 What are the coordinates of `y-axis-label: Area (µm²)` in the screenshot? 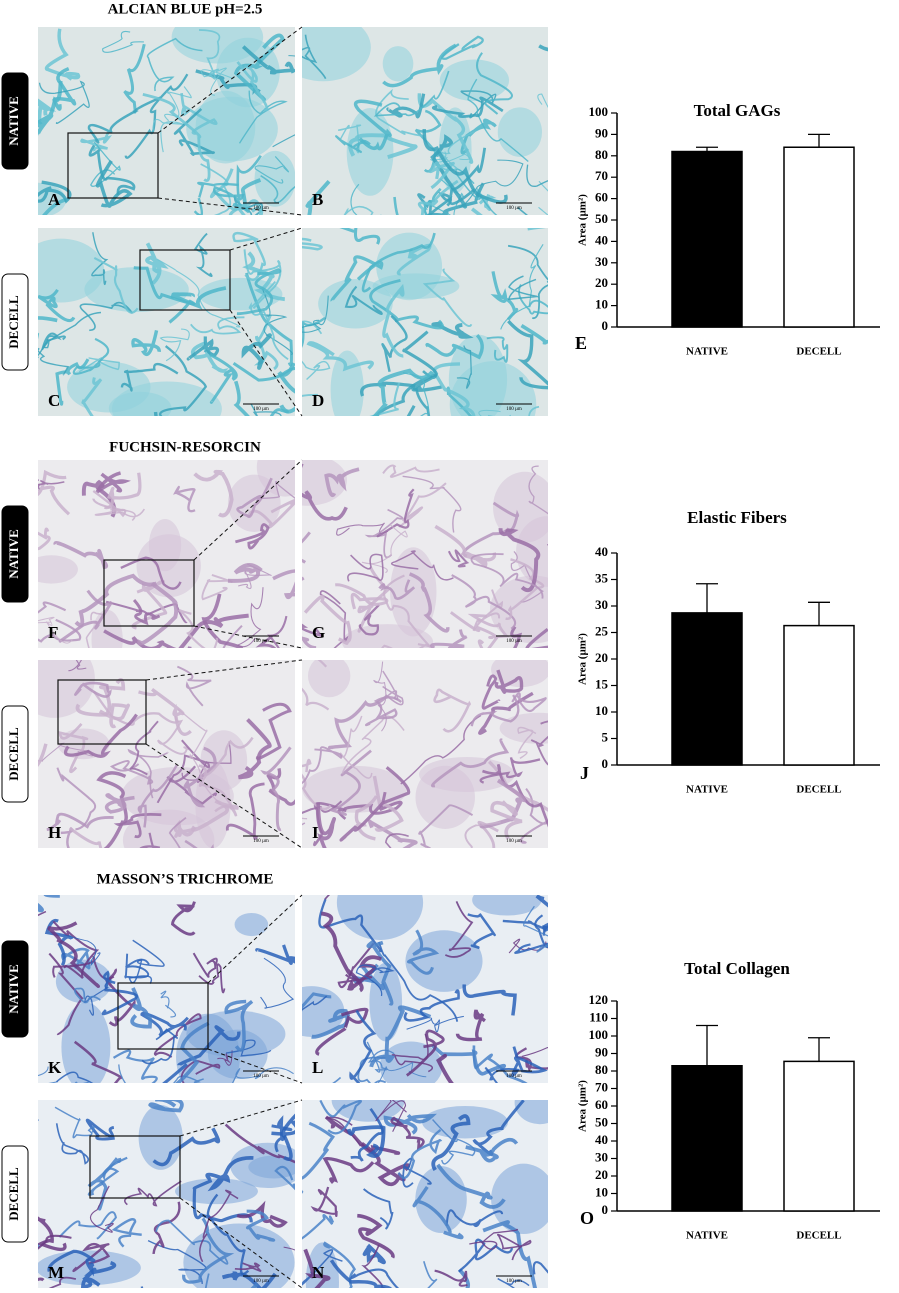 It's located at (583, 220).